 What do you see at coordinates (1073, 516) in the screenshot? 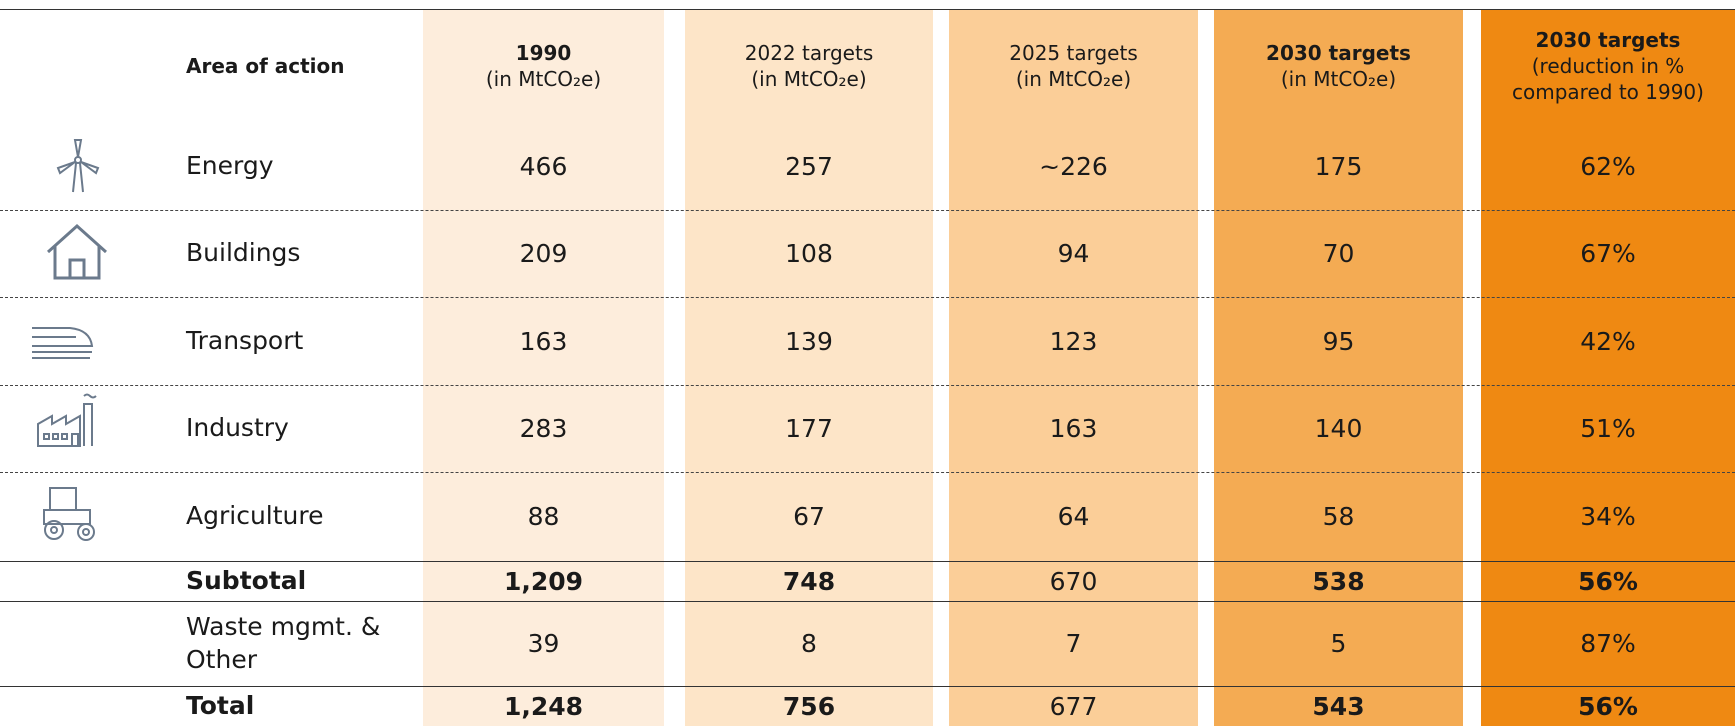
I see `cell-value: 64` at bounding box center [1073, 516].